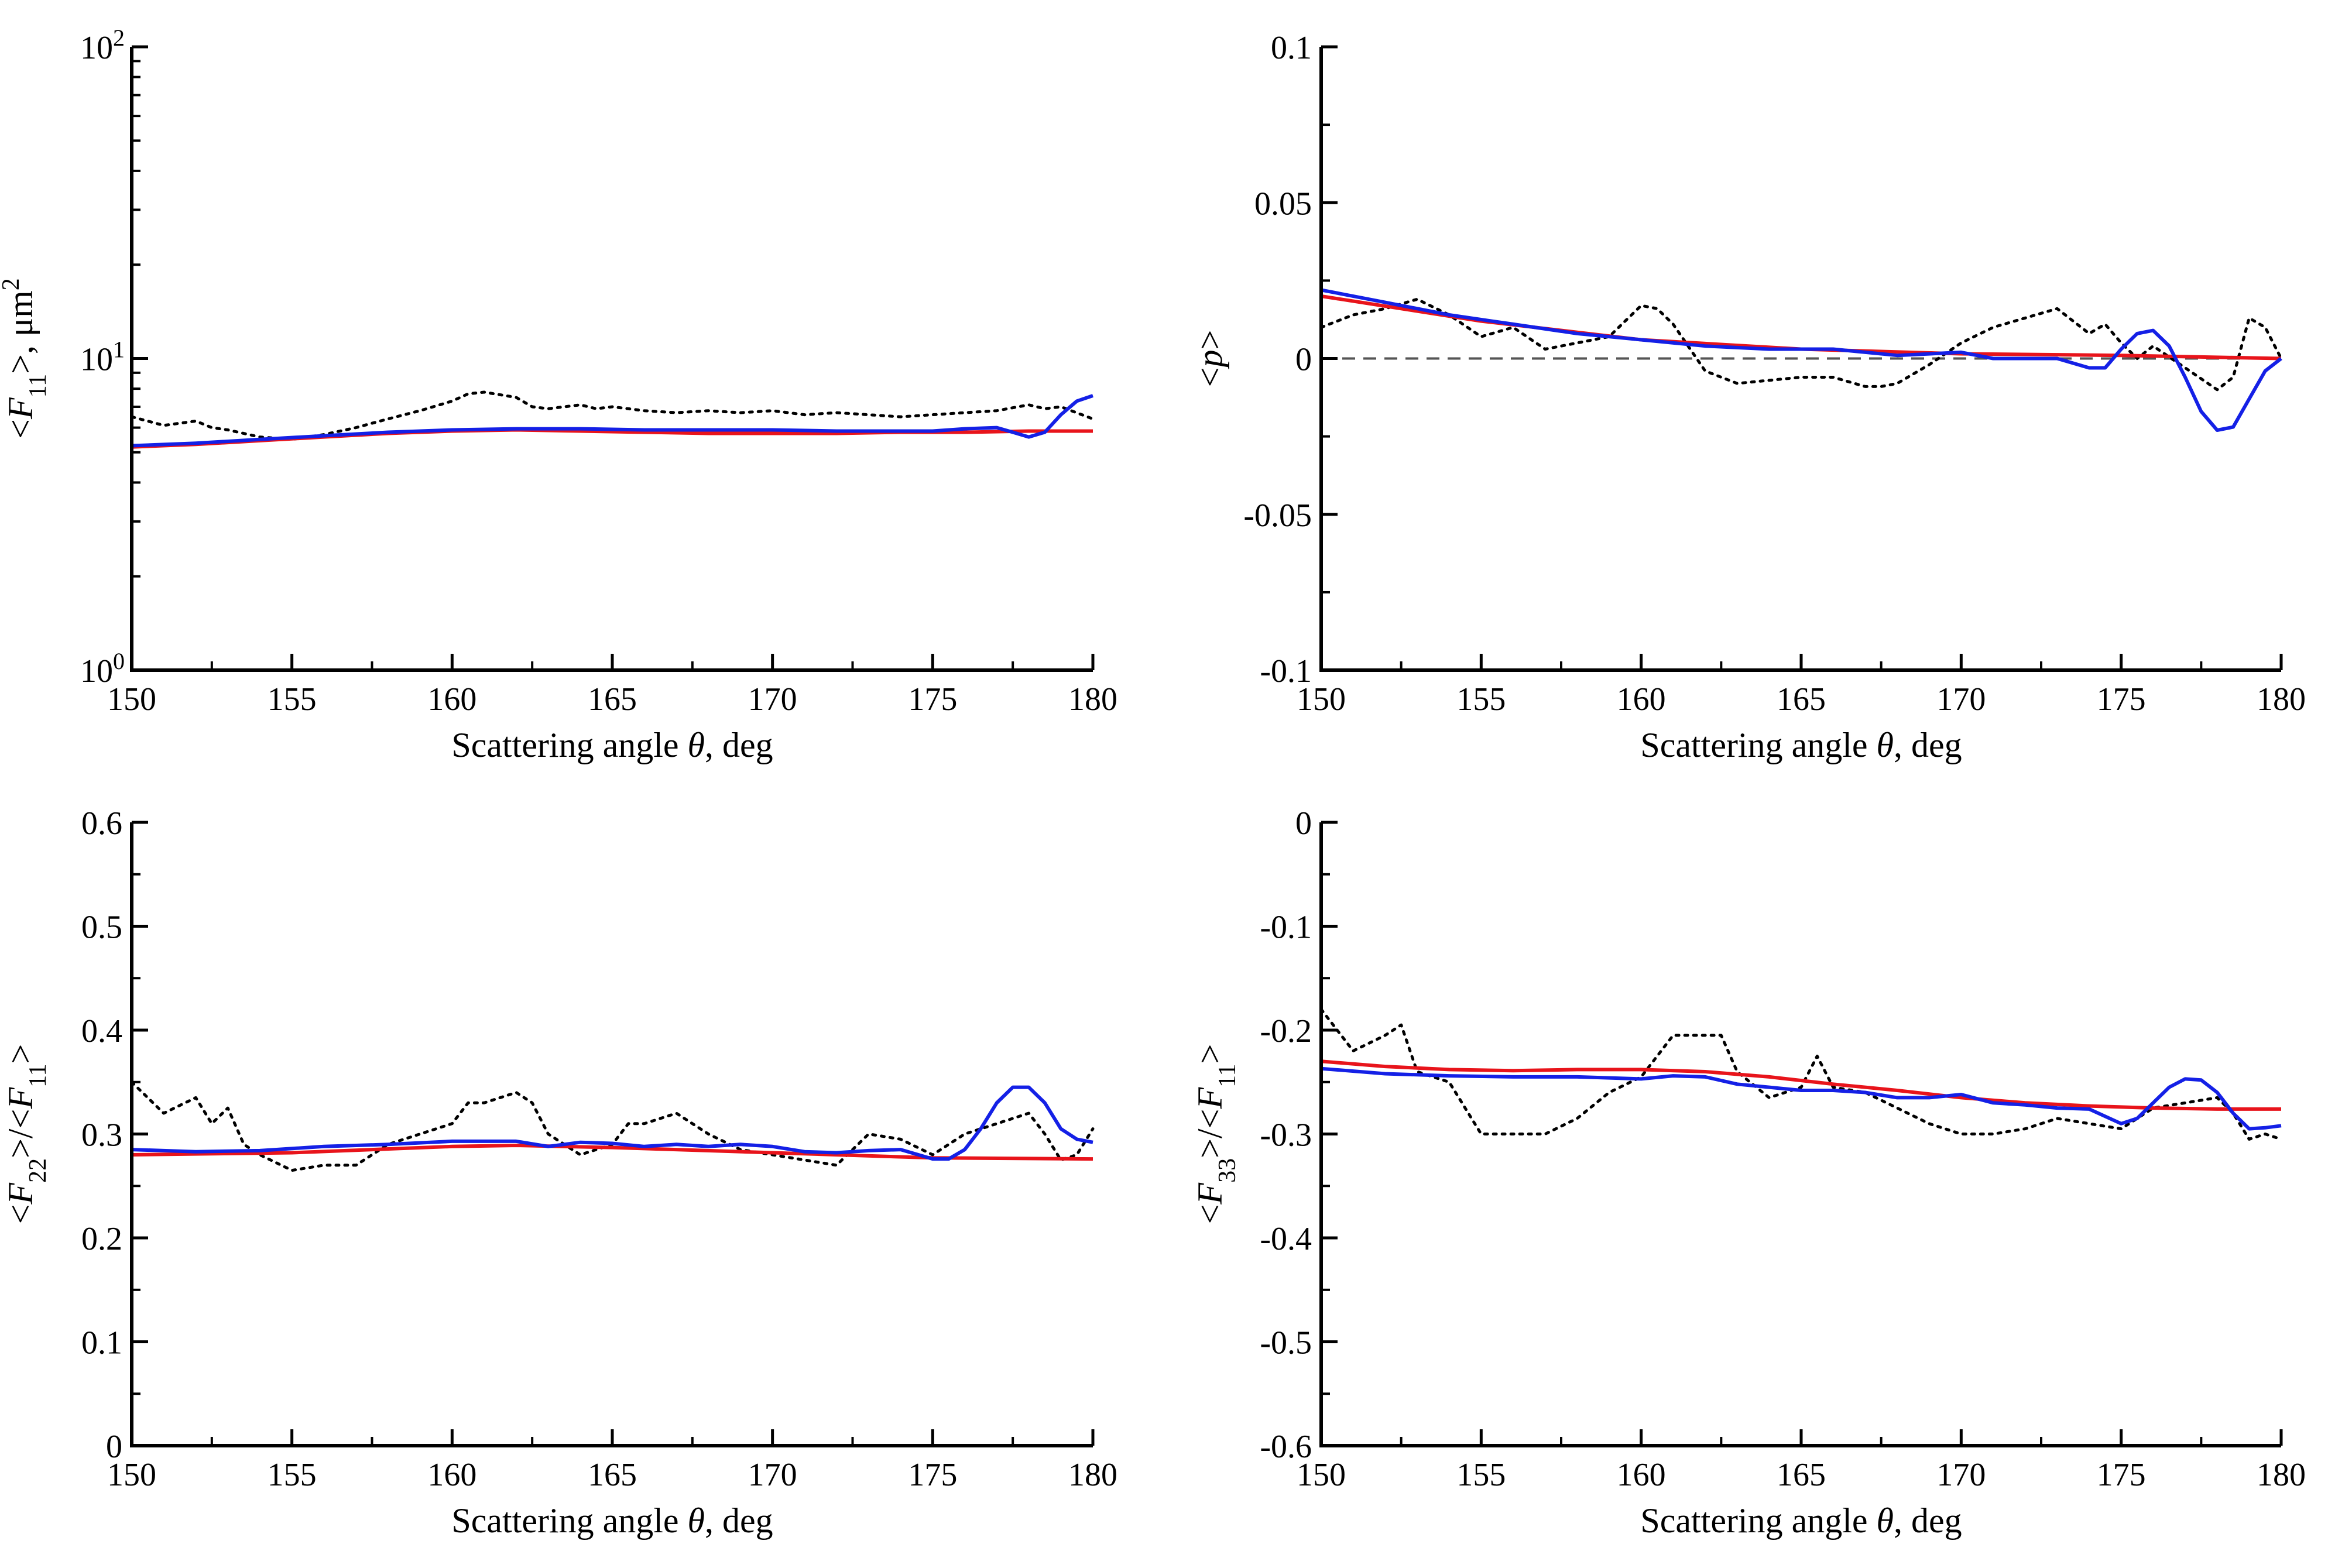 This screenshot has width=2328, height=1568. What do you see at coordinates (101, 1031) in the screenshot?
I see `y-tick-label: 0.4` at bounding box center [101, 1031].